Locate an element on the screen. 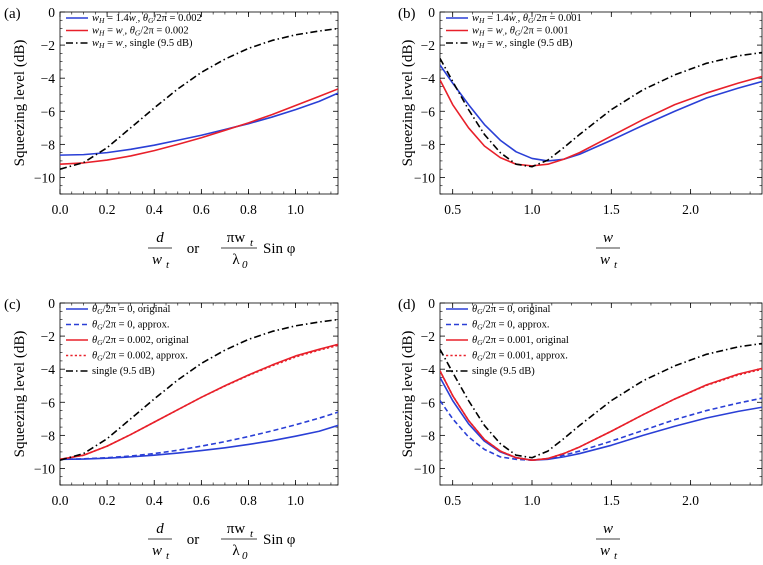  x-tick-label: 1.5 is located at coordinates (611, 500).